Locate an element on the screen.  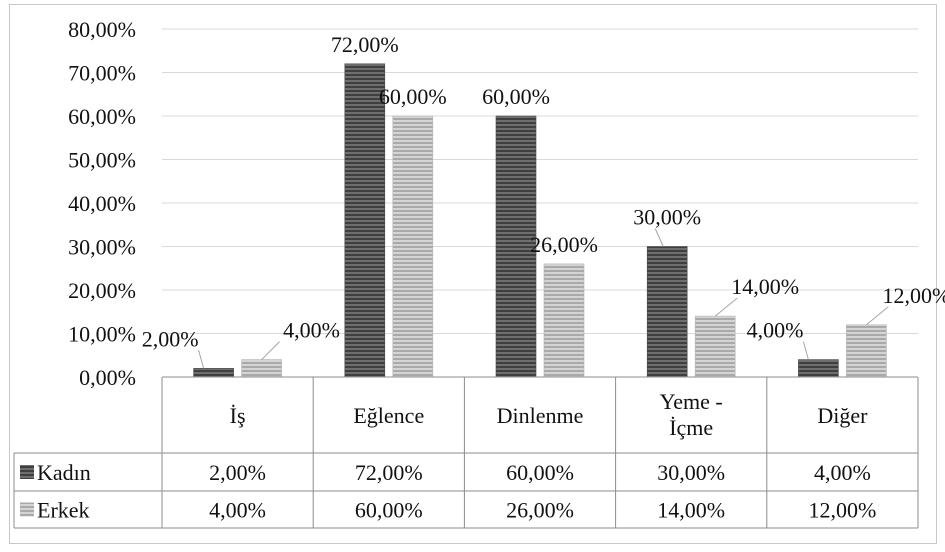
y-tick-label: 30,00% is located at coordinates (102, 247).